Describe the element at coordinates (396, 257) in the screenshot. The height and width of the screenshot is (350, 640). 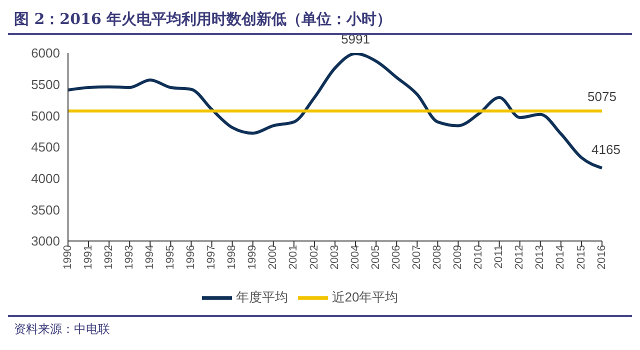
I see `x-tick-label: 2006` at that location.